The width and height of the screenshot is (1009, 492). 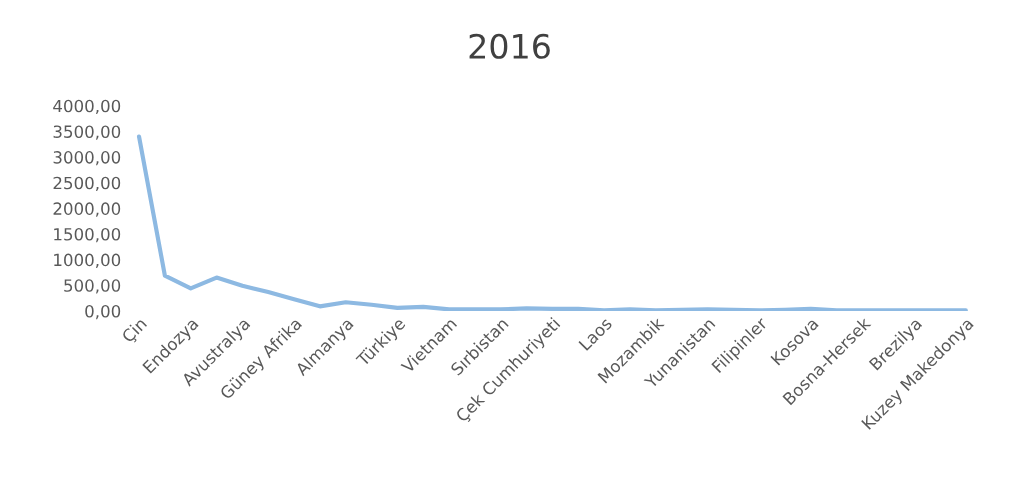 I want to click on y-tick-label: 1500,00, so click(x=87, y=235).